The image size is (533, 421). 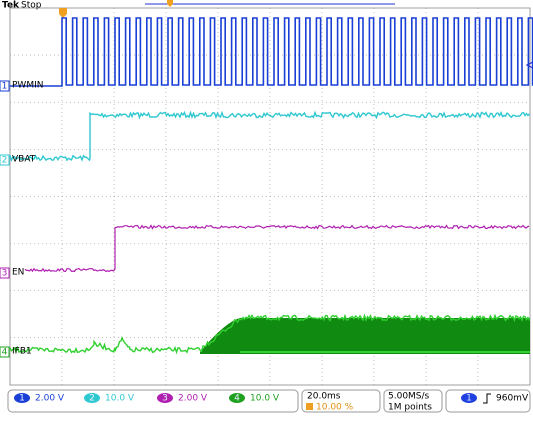 I want to click on ch4-band, so click(x=365, y=336).